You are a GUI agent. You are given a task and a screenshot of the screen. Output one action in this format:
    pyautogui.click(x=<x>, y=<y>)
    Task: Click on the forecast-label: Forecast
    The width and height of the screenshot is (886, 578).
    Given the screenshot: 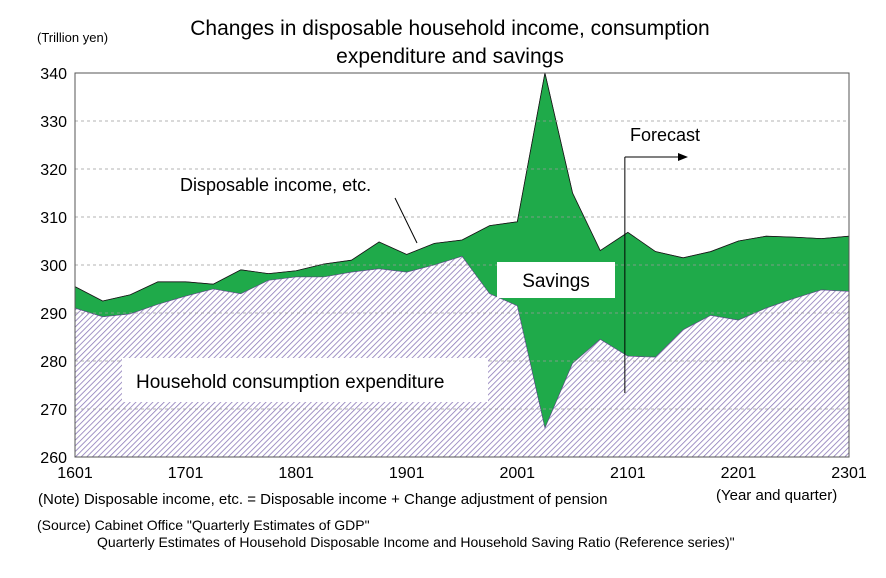 What is the action you would take?
    pyautogui.click(x=665, y=135)
    